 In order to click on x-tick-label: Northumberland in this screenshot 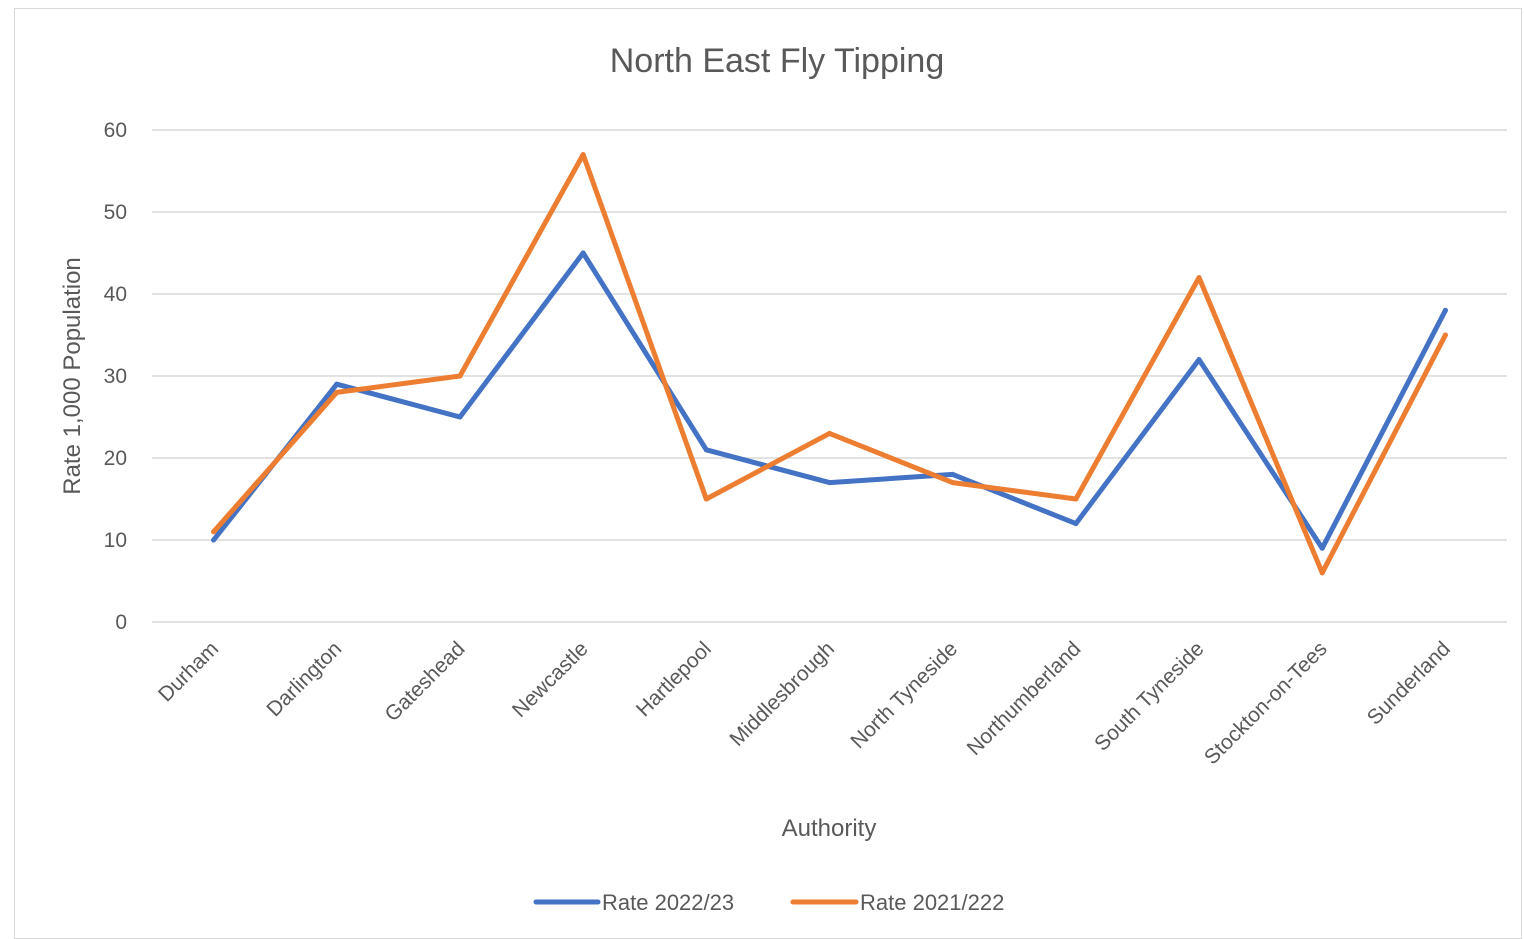, I will do `click(1024, 698)`.